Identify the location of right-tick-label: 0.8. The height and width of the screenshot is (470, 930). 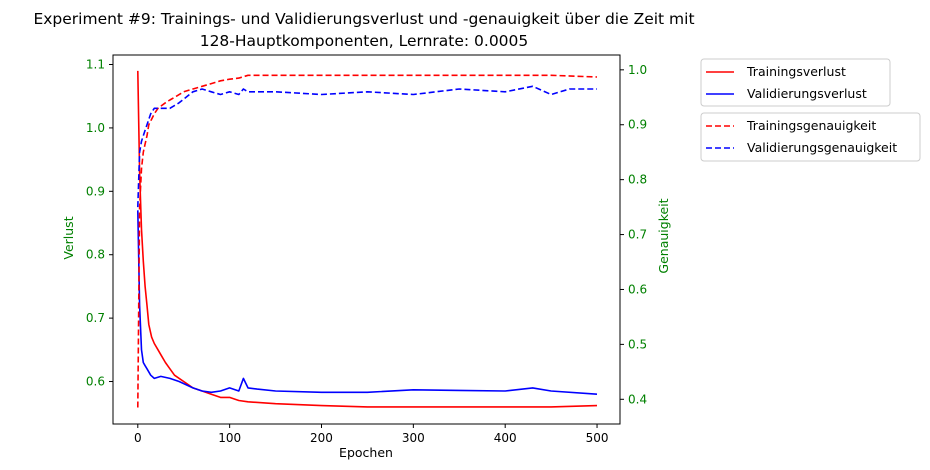
(637, 180).